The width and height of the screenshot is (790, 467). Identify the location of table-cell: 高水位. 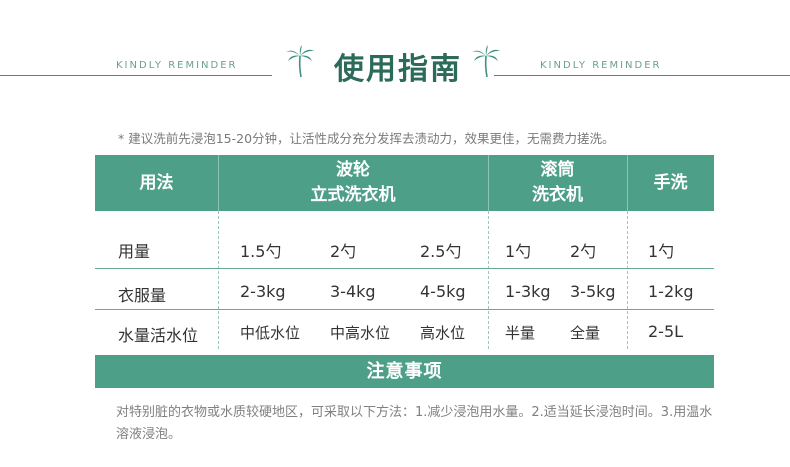
(443, 333).